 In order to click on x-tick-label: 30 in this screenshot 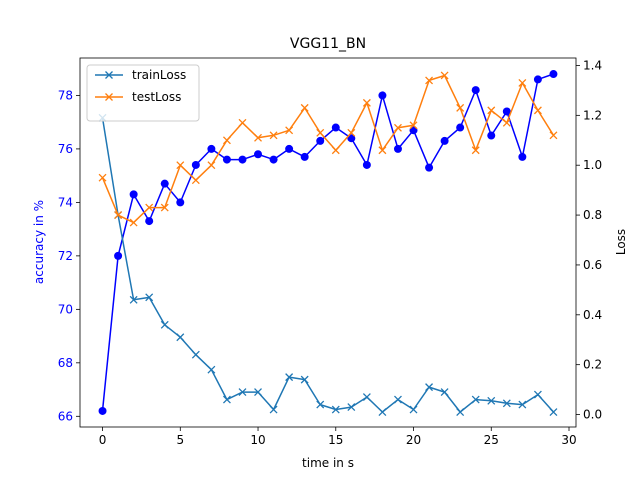, I will do `click(568, 440)`.